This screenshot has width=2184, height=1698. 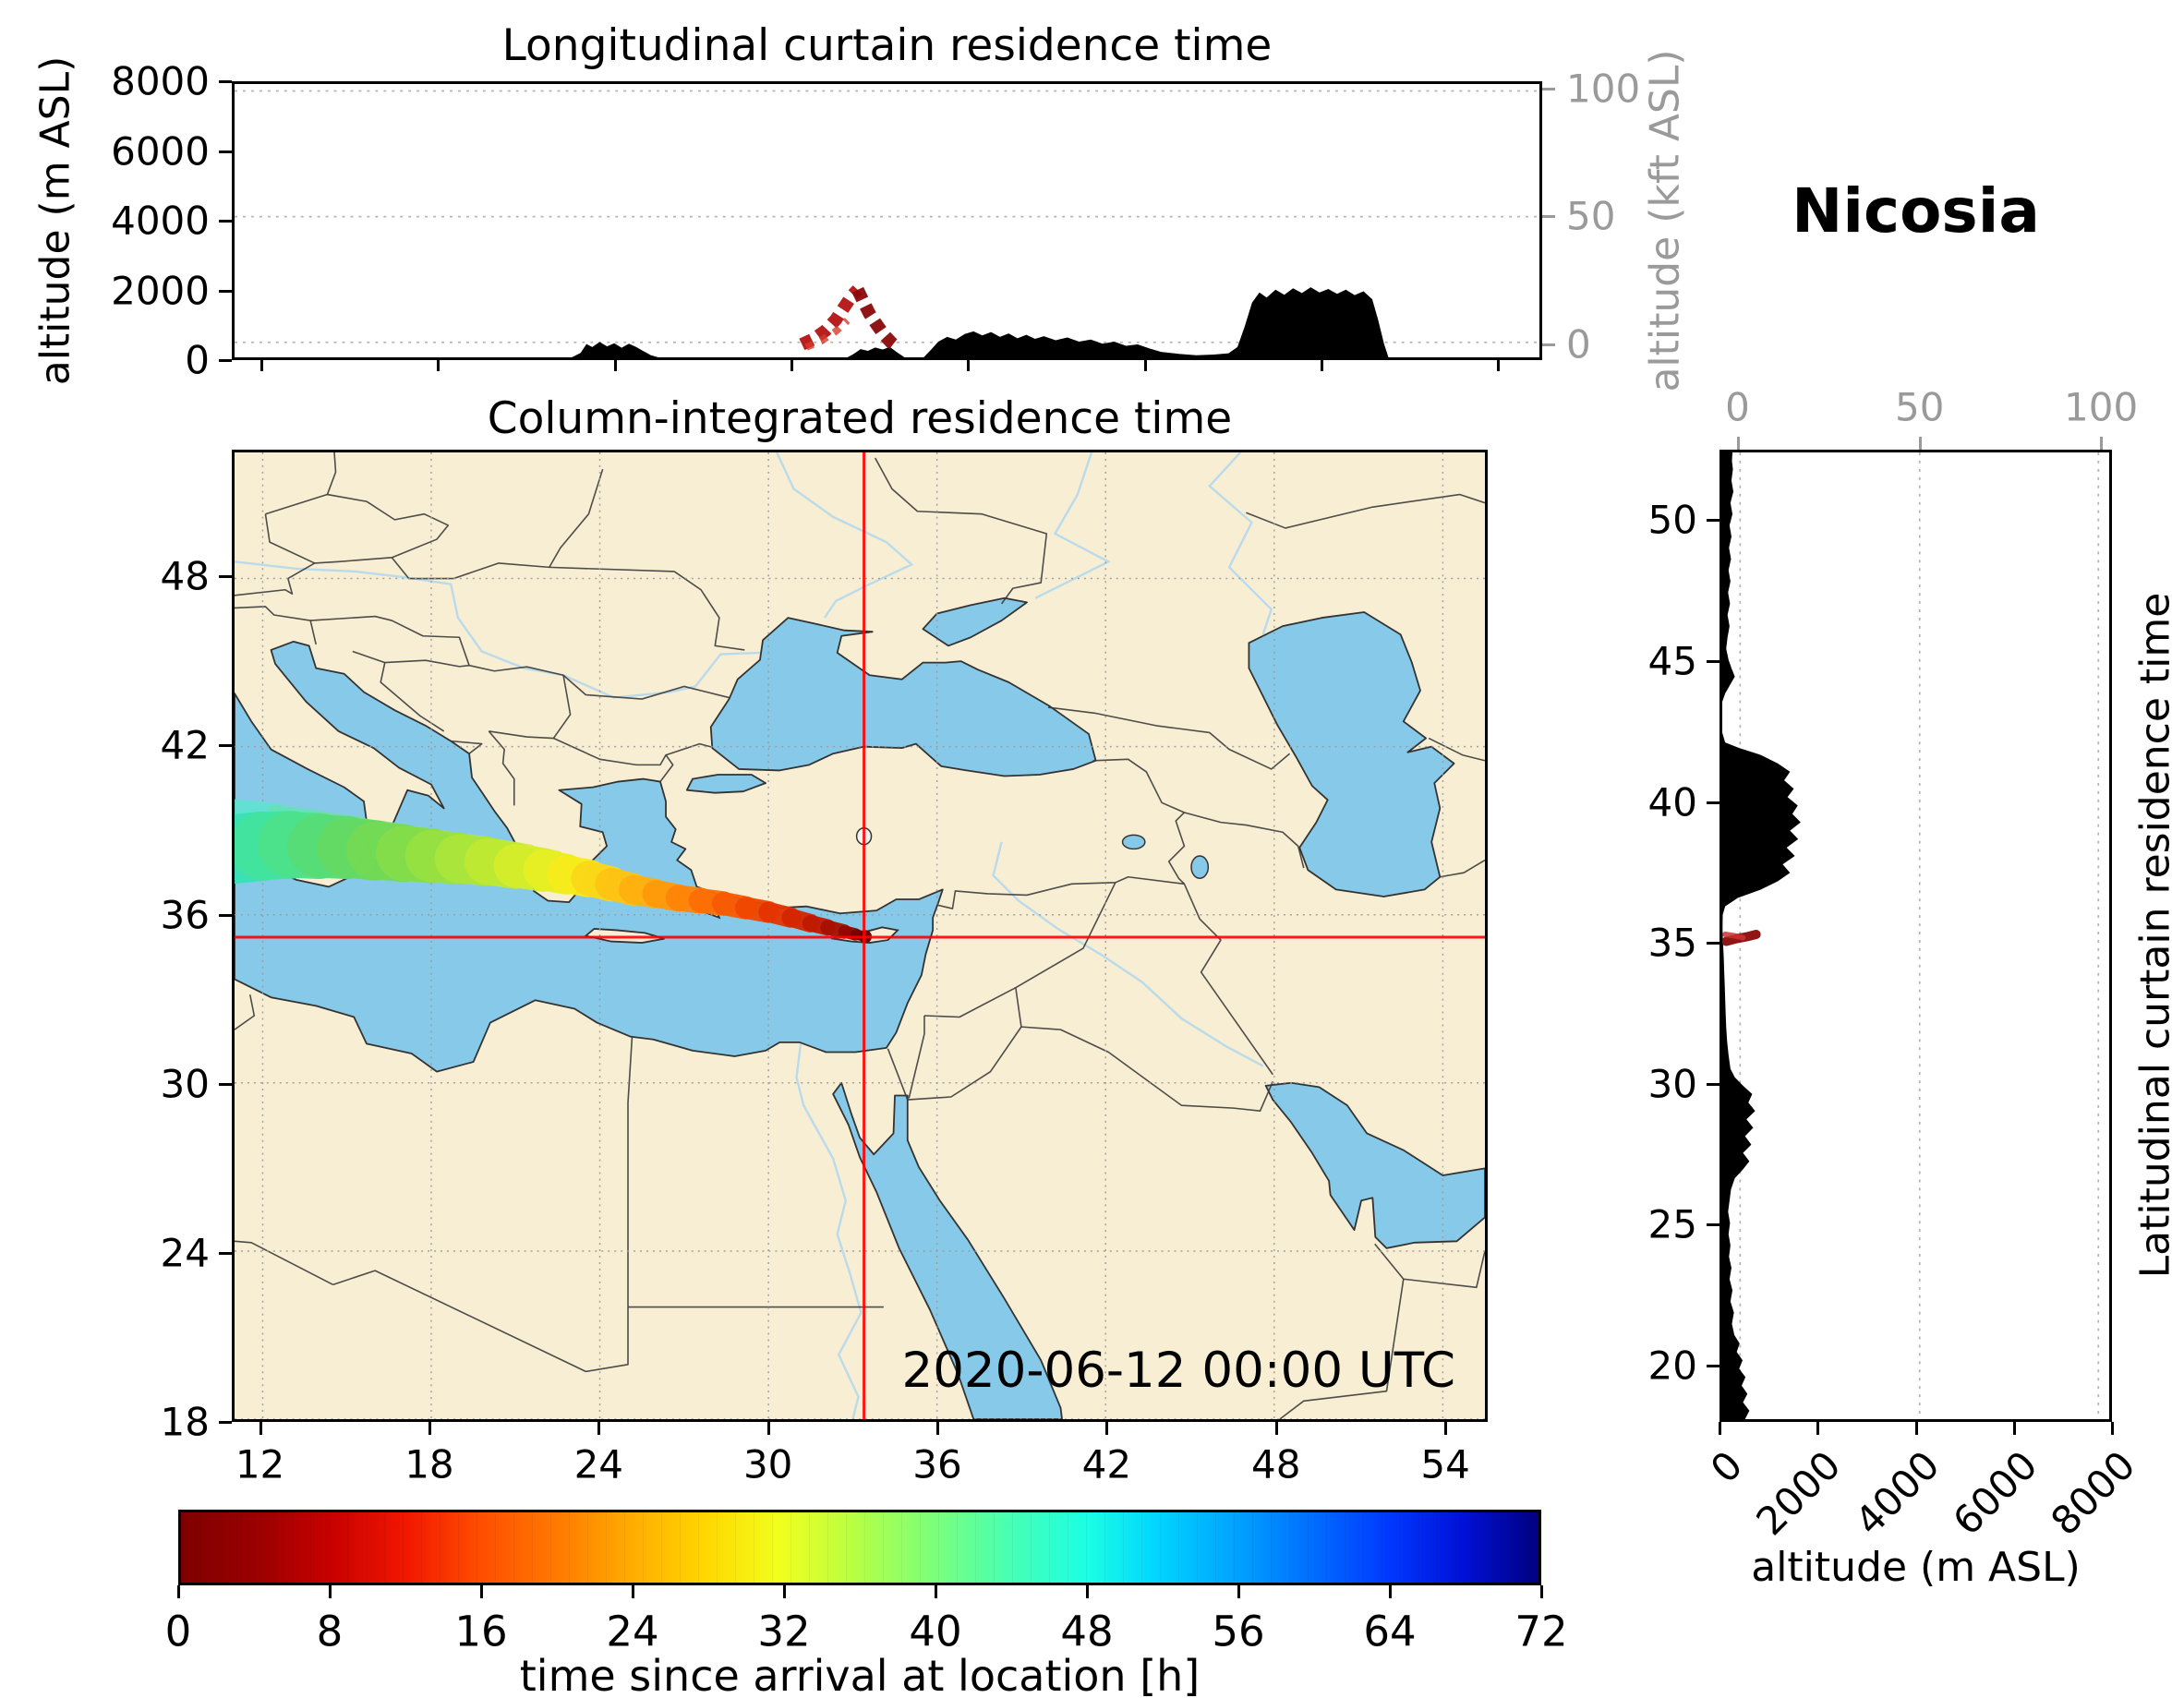 What do you see at coordinates (185, 576) in the screenshot?
I see `latitude-tick-label: 48` at bounding box center [185, 576].